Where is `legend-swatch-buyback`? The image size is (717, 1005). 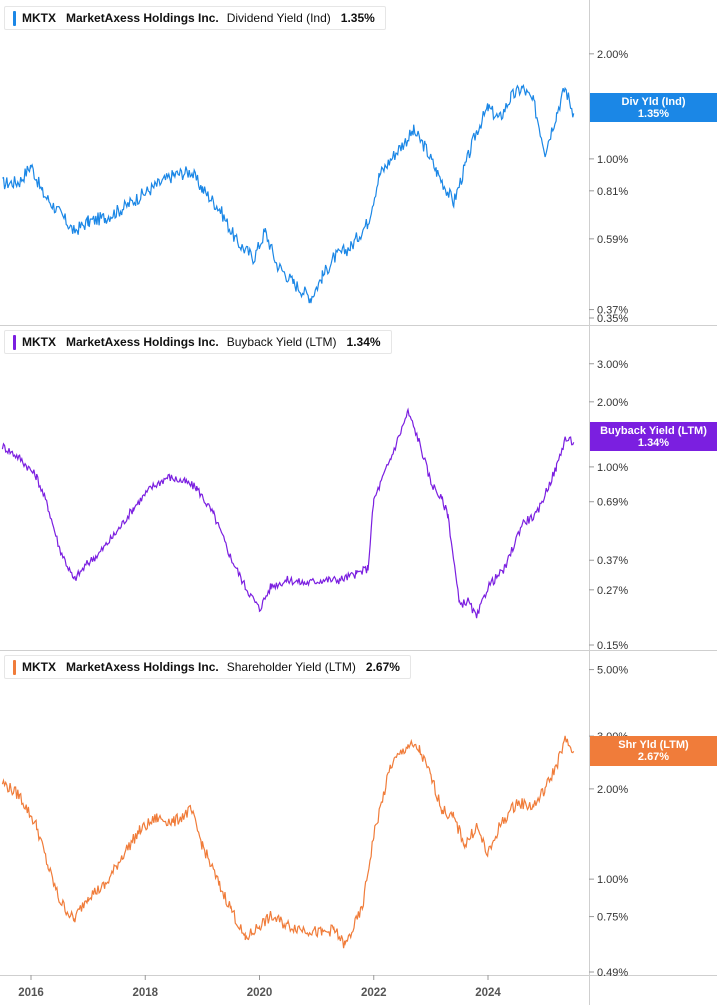 legend-swatch-buyback is located at coordinates (14, 342).